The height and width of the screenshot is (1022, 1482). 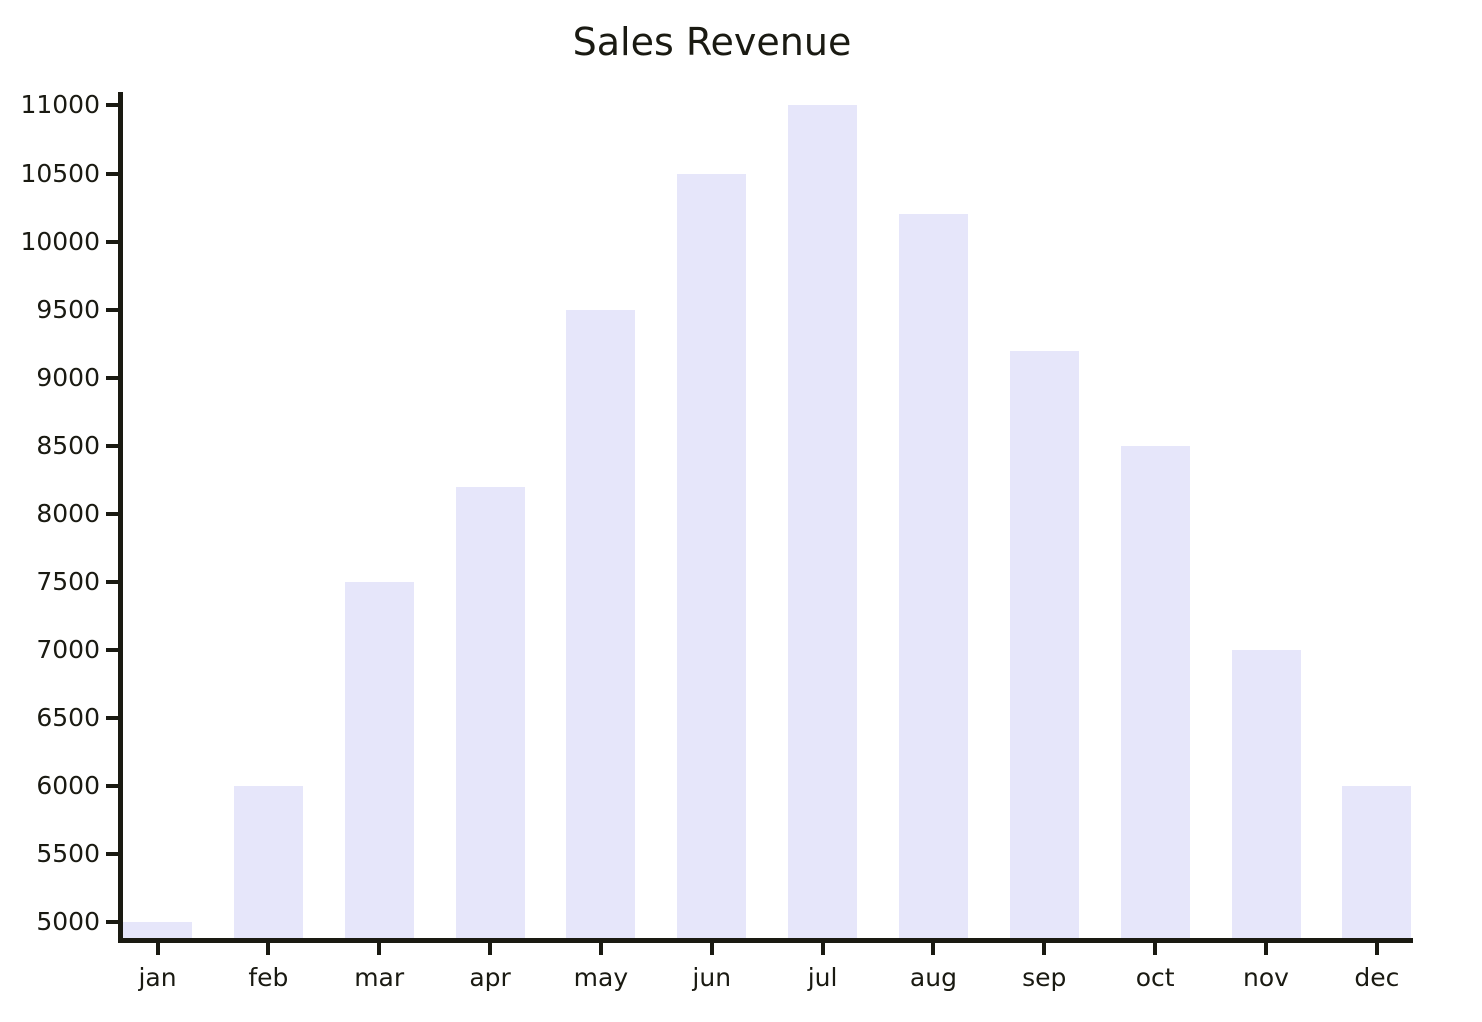 I want to click on bar-dec, so click(x=1377, y=862).